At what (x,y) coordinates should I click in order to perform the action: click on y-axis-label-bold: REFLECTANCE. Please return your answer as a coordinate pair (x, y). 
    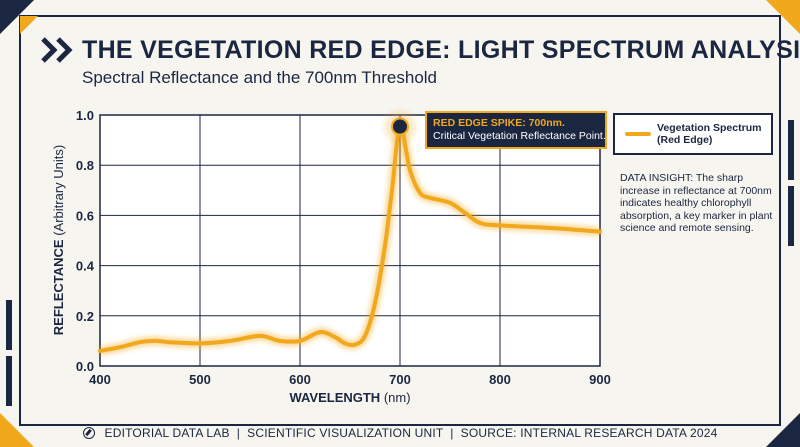
    Looking at the image, I should click on (58, 287).